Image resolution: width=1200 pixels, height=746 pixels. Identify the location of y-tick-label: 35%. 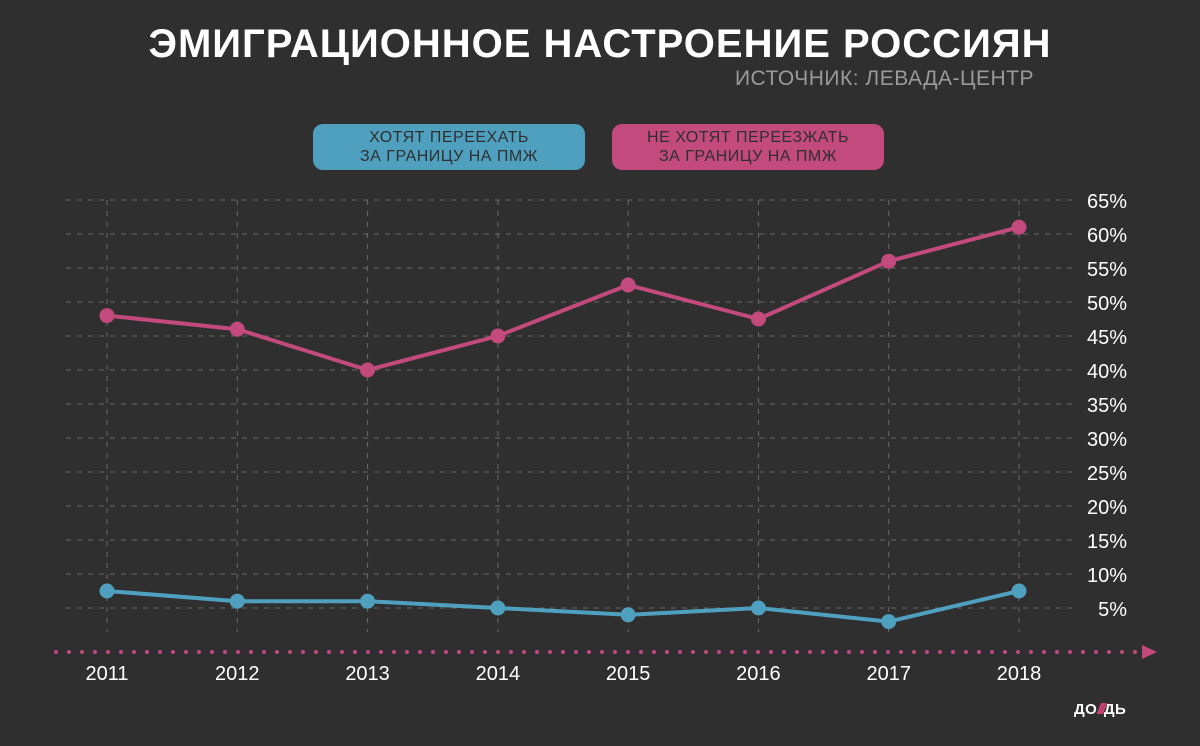
(1107, 406).